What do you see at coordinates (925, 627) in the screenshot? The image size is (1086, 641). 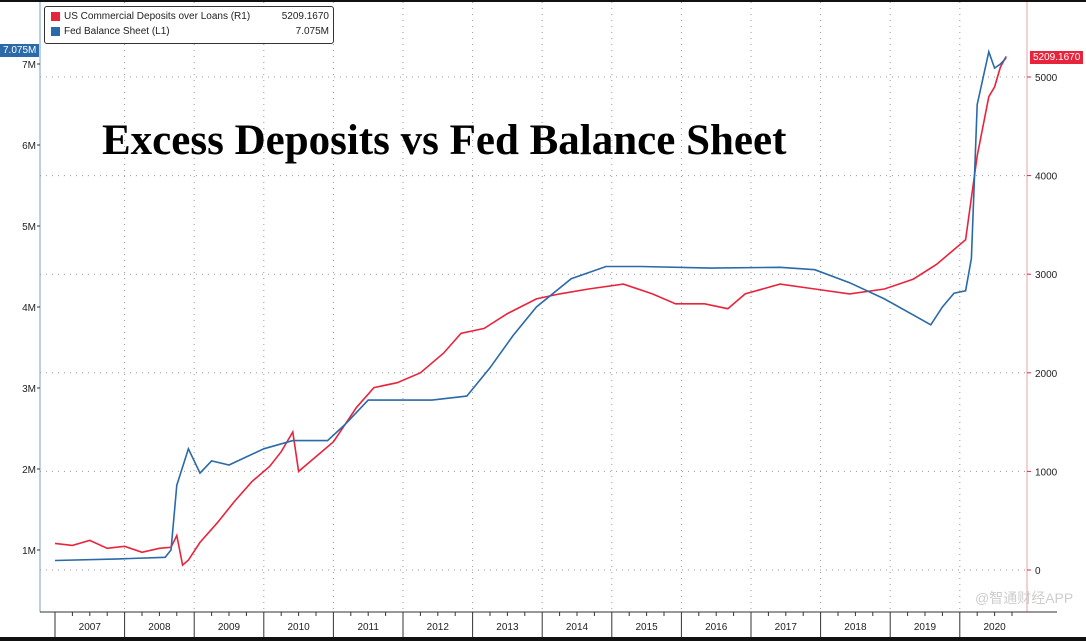 I see `x-tick-label: 2019` at bounding box center [925, 627].